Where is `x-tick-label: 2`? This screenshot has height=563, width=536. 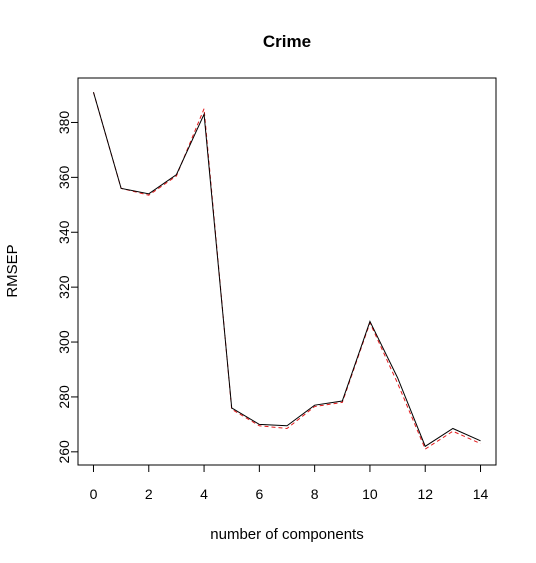 x-tick-label: 2 is located at coordinates (149, 494).